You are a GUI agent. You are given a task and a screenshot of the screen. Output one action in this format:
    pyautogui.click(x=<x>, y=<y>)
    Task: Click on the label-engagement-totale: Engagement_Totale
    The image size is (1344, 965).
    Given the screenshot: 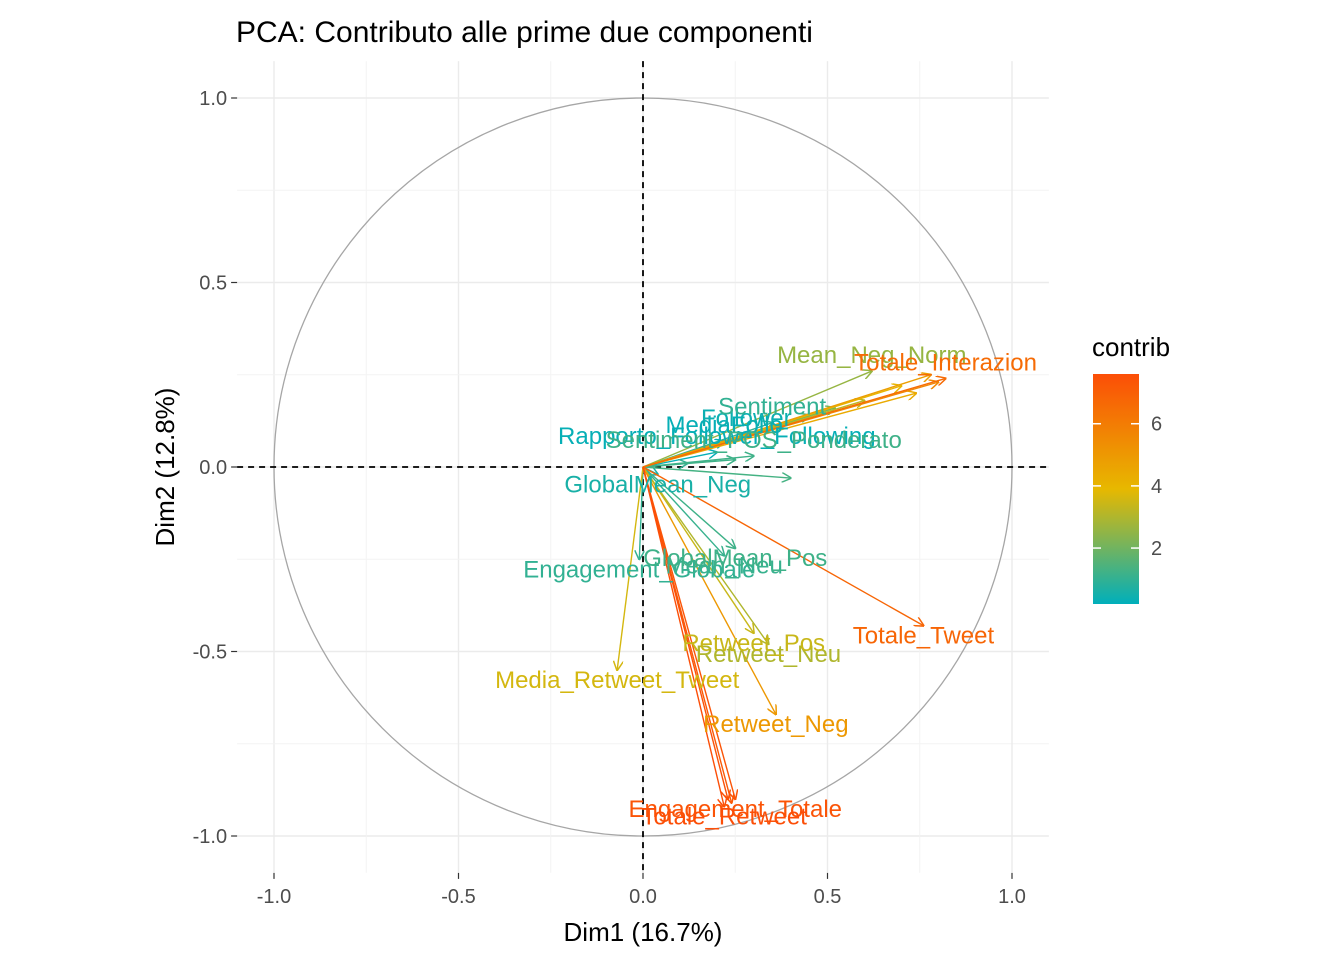 What is the action you would take?
    pyautogui.click(x=736, y=809)
    